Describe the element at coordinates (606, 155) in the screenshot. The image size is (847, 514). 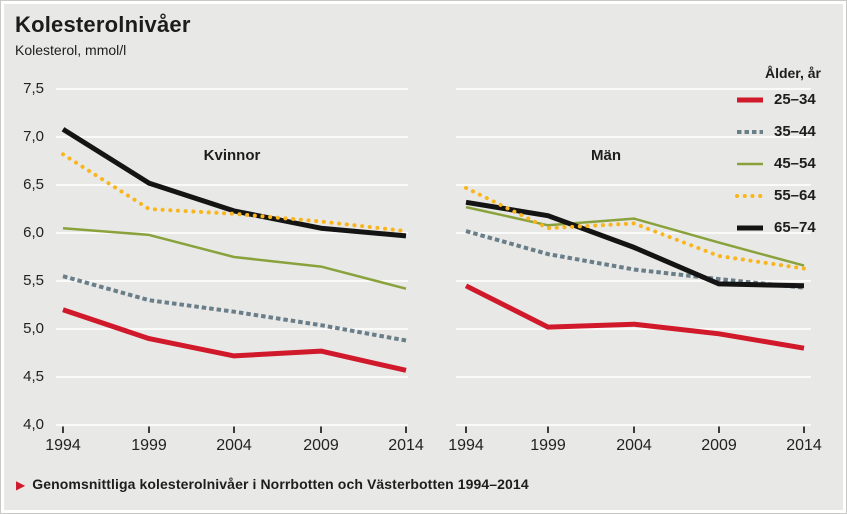
I see `panel-label-man: Män` at that location.